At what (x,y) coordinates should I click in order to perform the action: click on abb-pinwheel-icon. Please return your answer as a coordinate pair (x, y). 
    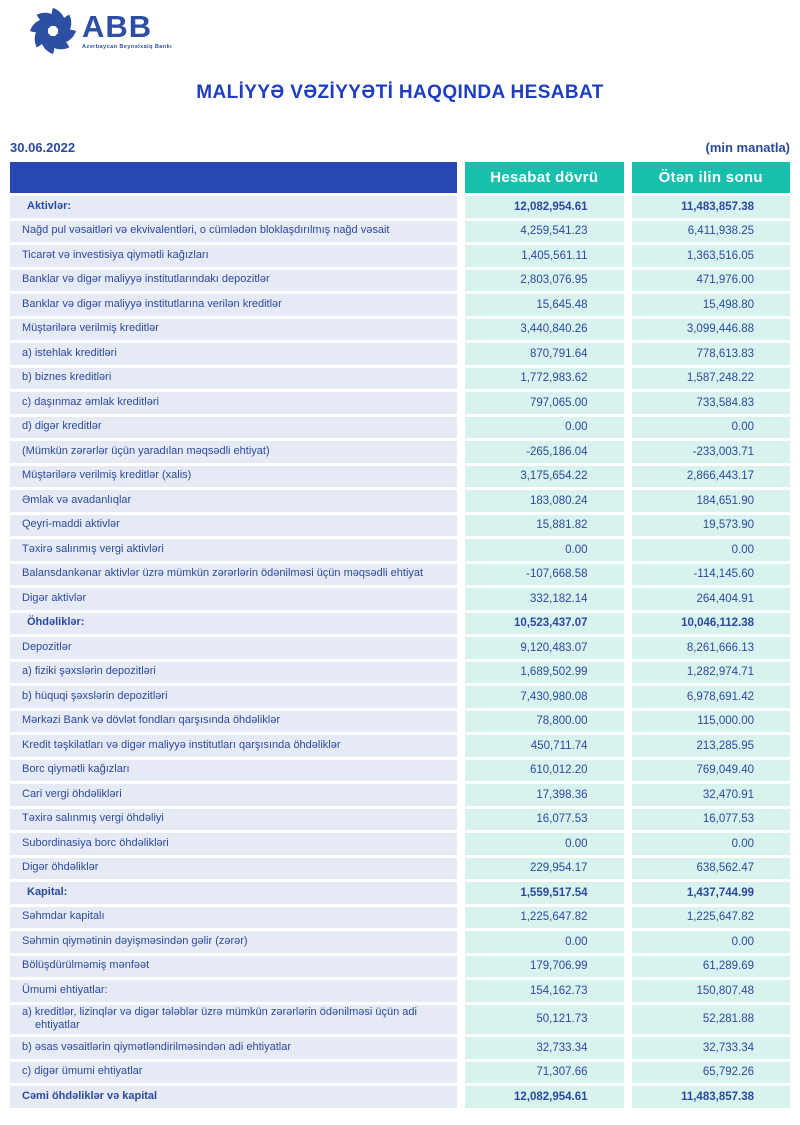
    Looking at the image, I should click on (53, 31).